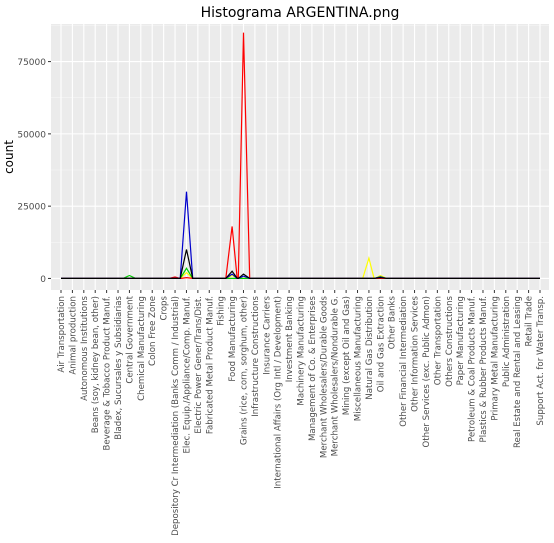  I want to click on x-tick-label: Natural Gas Distribution, so click(370, 348).